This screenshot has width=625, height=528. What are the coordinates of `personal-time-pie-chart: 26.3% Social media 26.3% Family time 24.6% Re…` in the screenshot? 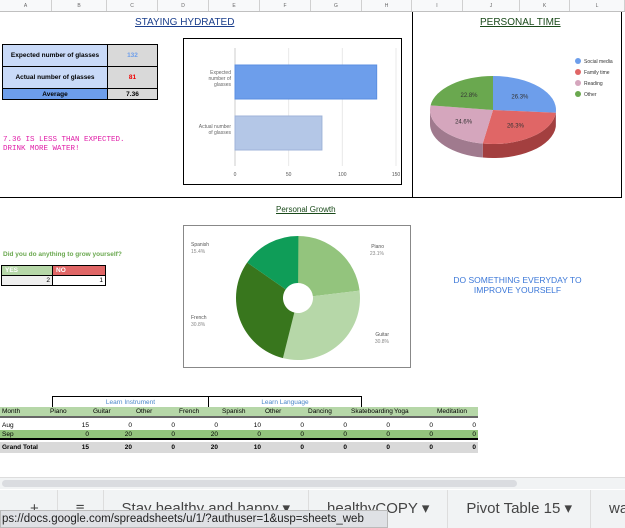 It's located at (520, 112).